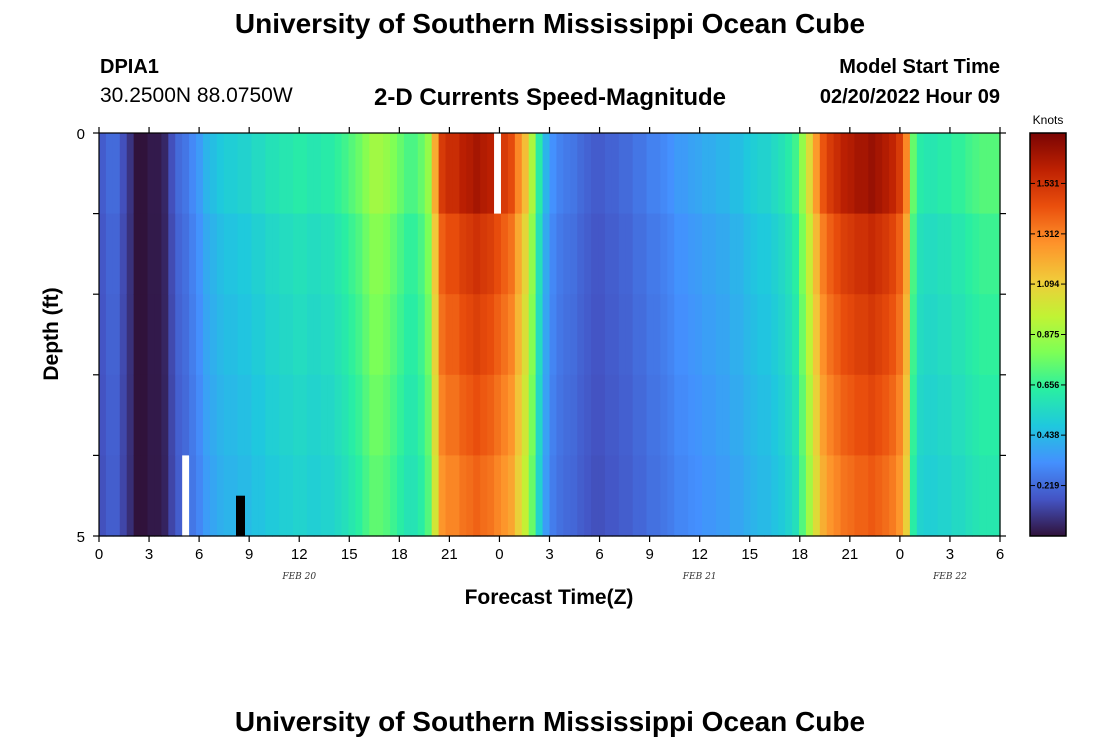 The width and height of the screenshot is (1100, 750). Describe the element at coordinates (399, 554) in the screenshot. I see `x-tick-label: 18` at that location.